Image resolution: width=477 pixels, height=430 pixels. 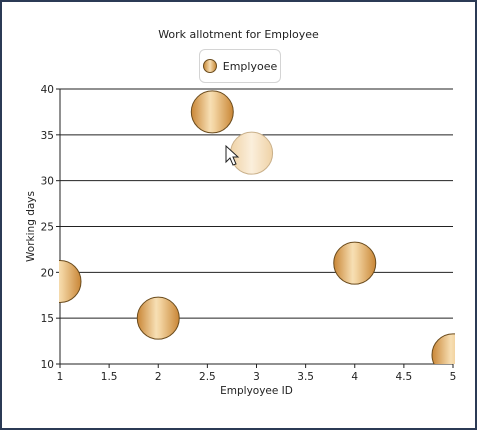 What do you see at coordinates (354, 377) in the screenshot?
I see `x-tick-label: 4` at bounding box center [354, 377].